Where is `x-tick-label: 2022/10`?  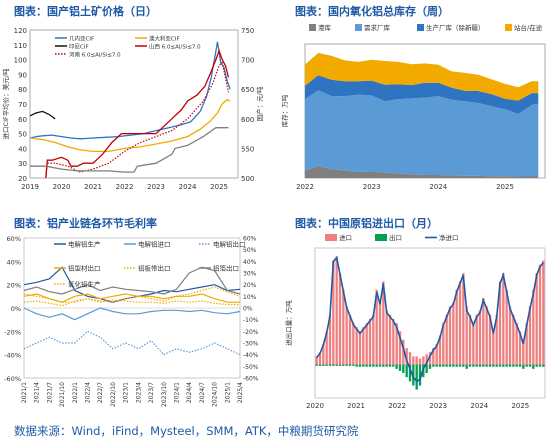 x-tick-label: 2022/10 is located at coordinates (113, 394).